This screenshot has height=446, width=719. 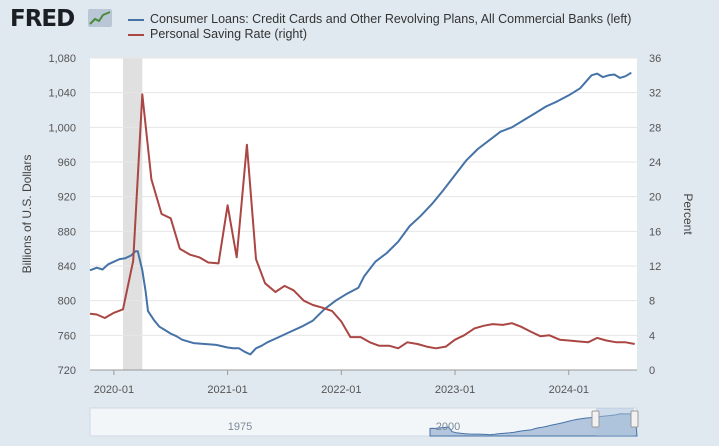 What do you see at coordinates (42, 19) in the screenshot?
I see `fred-logo: FRED` at bounding box center [42, 19].